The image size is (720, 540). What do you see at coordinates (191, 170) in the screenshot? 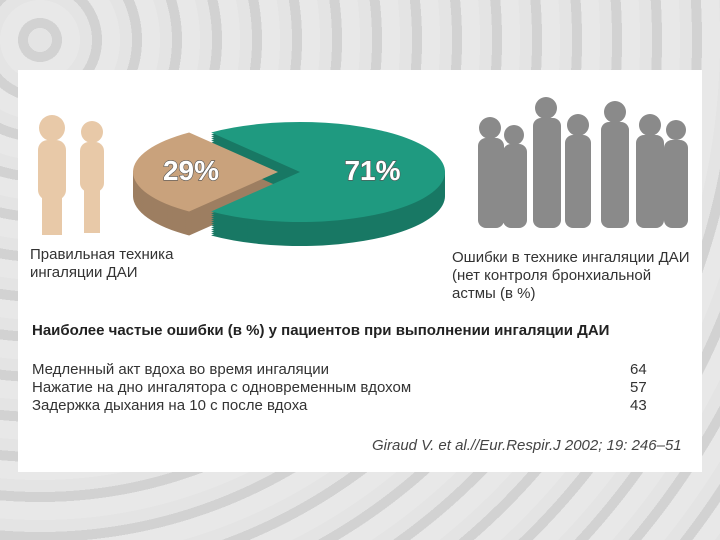
I see `value-label: 29%` at bounding box center [191, 170].